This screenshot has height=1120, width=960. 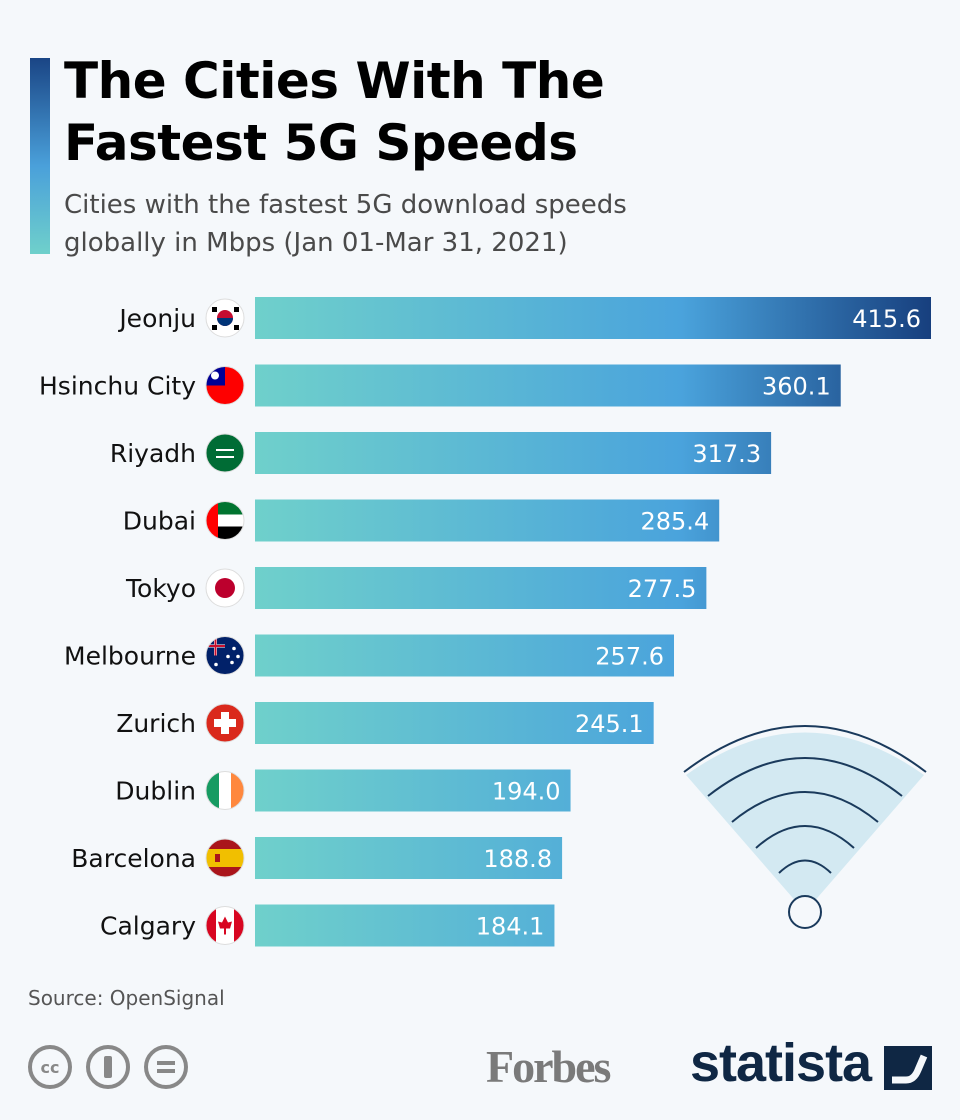 What do you see at coordinates (334, 81) in the screenshot?
I see `title-line-1: The Cities With The` at bounding box center [334, 81].